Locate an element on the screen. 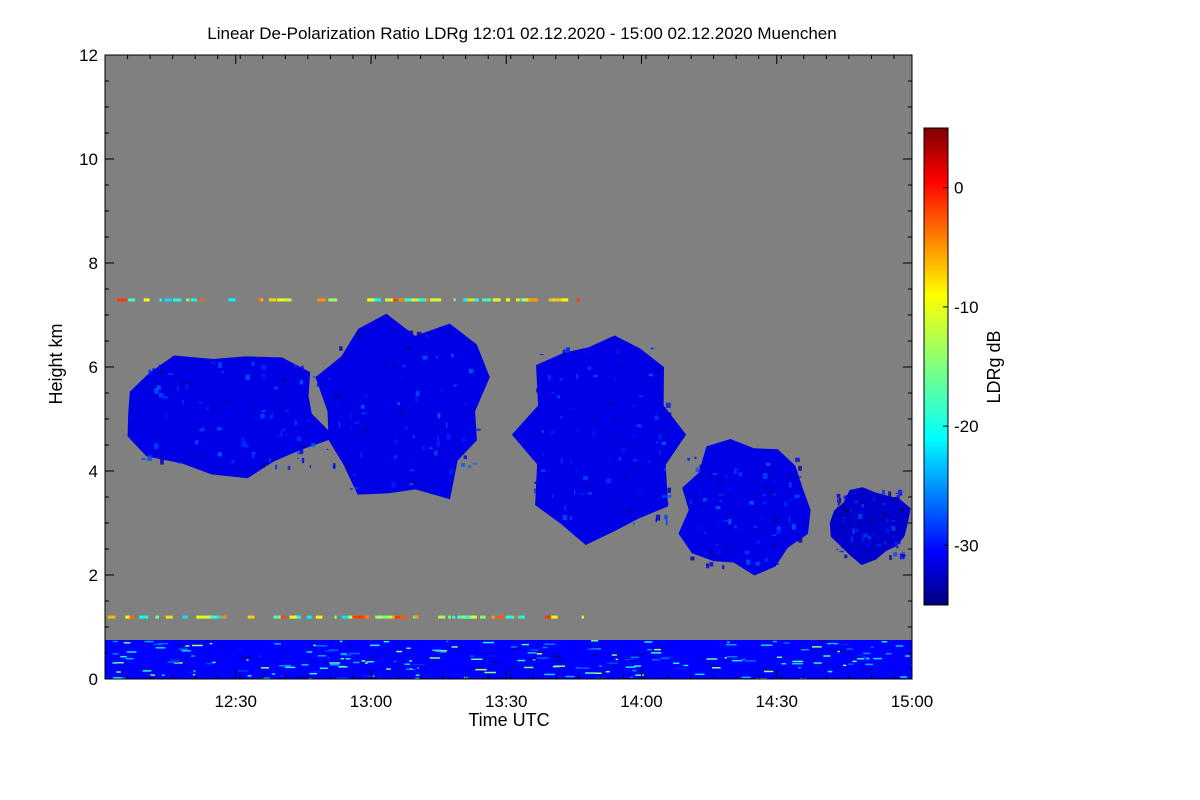 The width and height of the screenshot is (1200, 800). colorbar: 0 -10 -20 -30 LDRg dB is located at coordinates (963, 366).